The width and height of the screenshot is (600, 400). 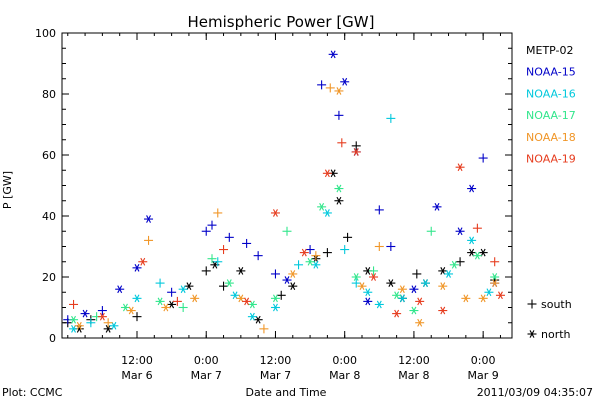 What do you see at coordinates (556, 334) in the screenshot?
I see `legend-marker-label: north` at bounding box center [556, 334].